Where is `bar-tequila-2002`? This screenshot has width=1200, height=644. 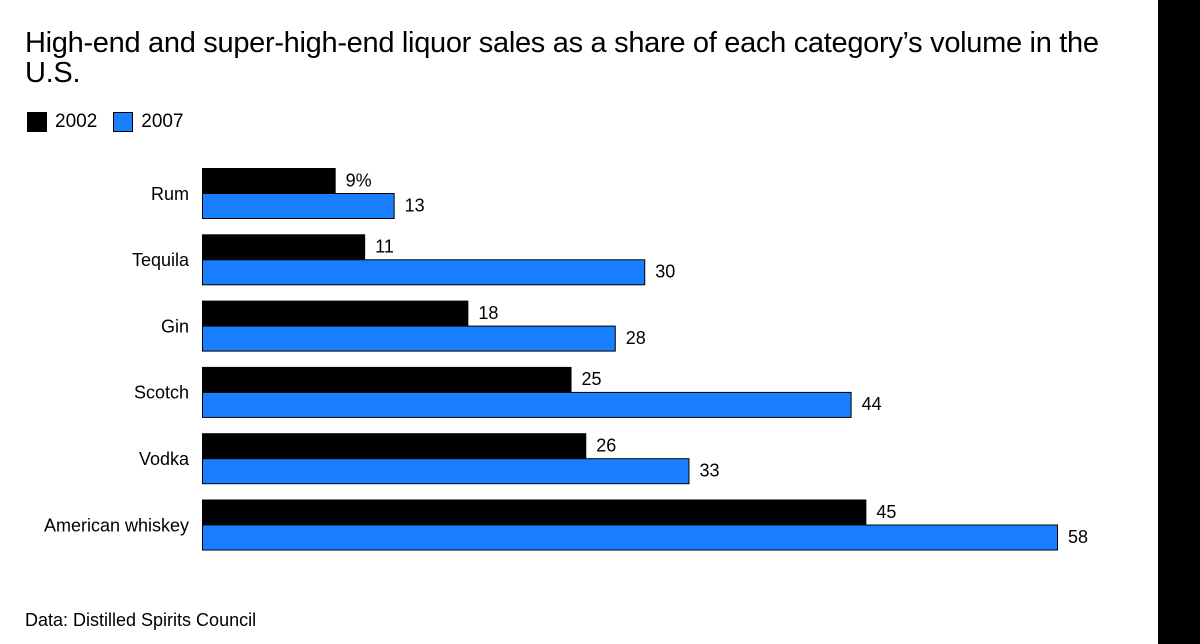
bar-tequila-2002 is located at coordinates (284, 247).